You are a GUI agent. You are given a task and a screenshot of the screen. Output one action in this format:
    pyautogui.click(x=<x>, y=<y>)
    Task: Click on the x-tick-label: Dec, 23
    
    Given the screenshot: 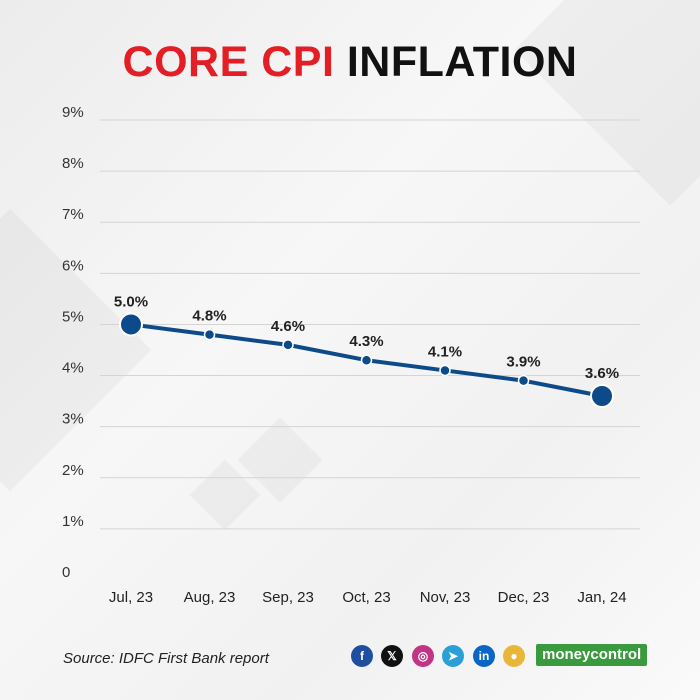 What is the action you would take?
    pyautogui.click(x=524, y=597)
    